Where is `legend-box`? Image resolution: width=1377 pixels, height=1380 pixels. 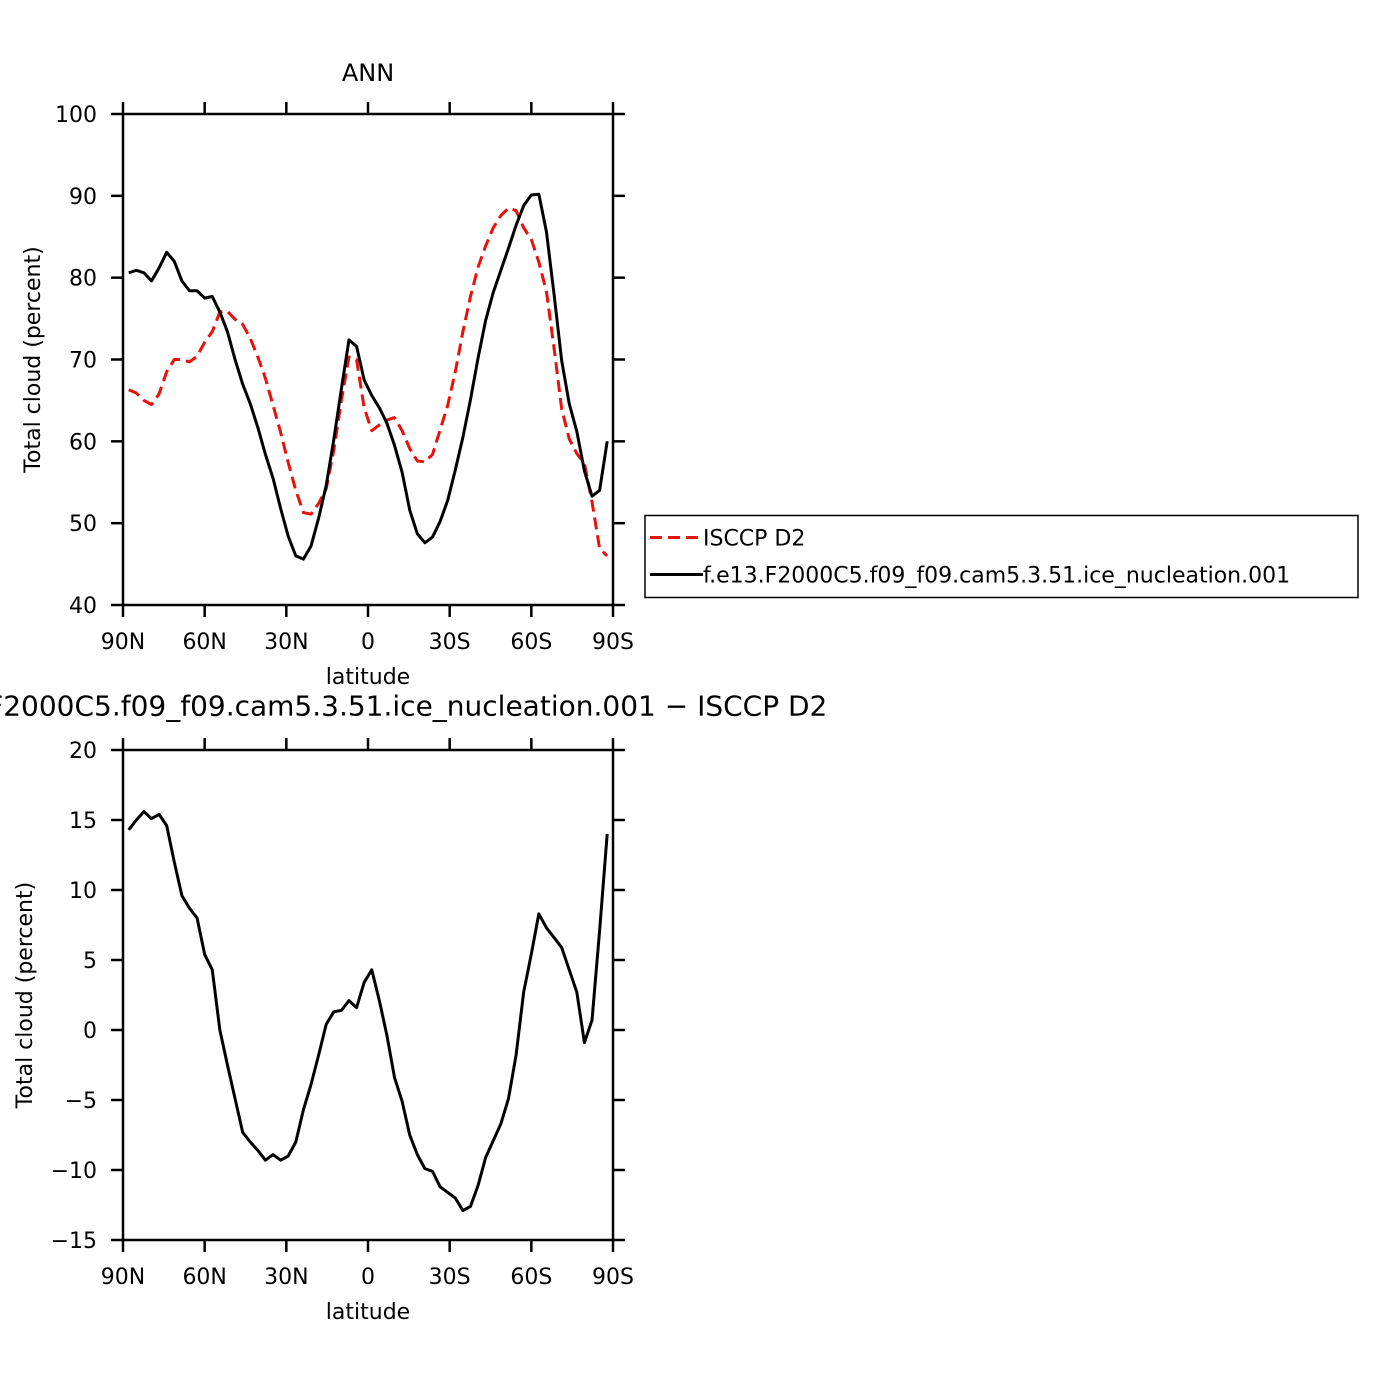
legend-box is located at coordinates (1001, 556).